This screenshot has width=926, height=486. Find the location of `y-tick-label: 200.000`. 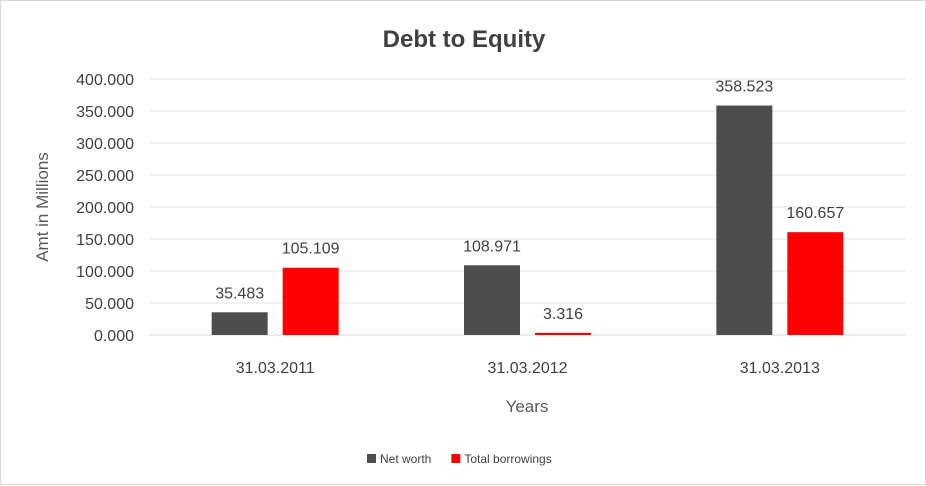

y-tick-label: 200.000 is located at coordinates (105, 208).